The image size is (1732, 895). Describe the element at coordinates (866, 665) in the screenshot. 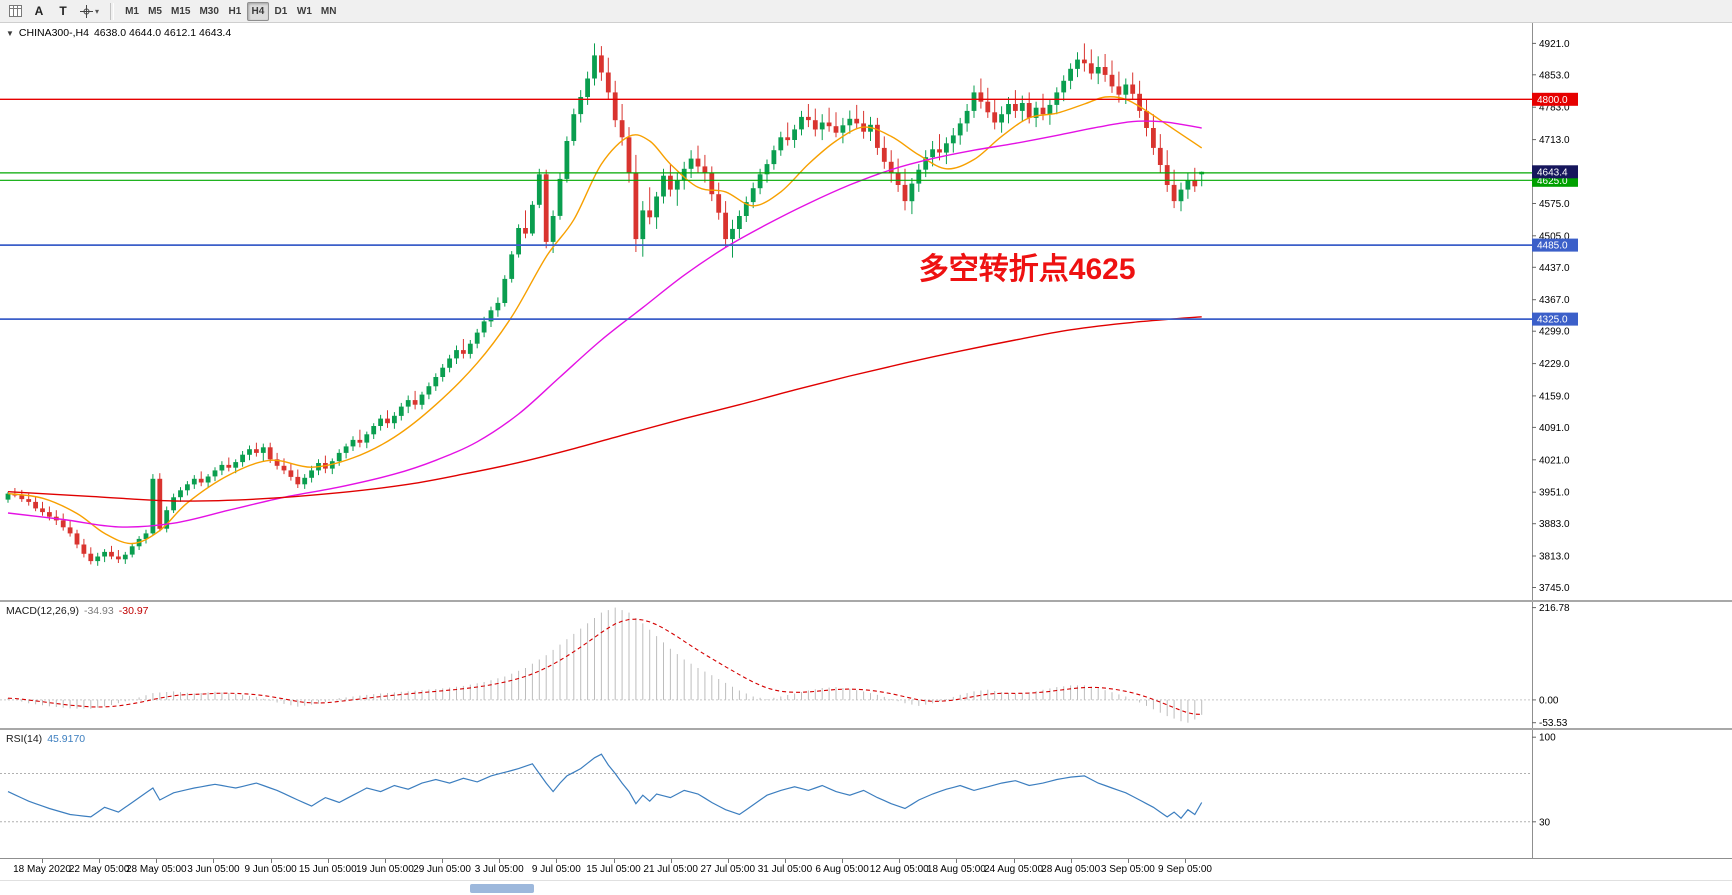

I see `macd-indicator-panel: 216.78 0.00 -53.53` at that location.